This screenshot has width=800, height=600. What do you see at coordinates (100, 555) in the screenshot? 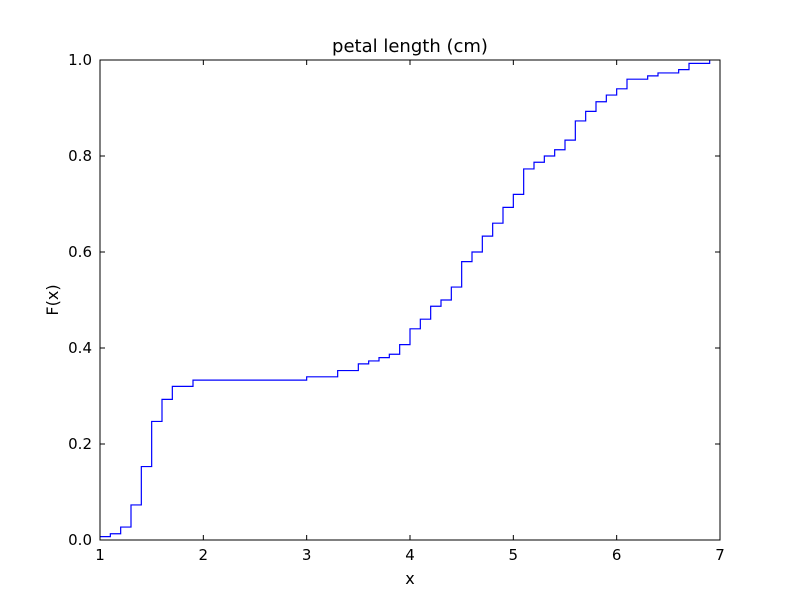
I see `x-tick-label: 1` at bounding box center [100, 555].